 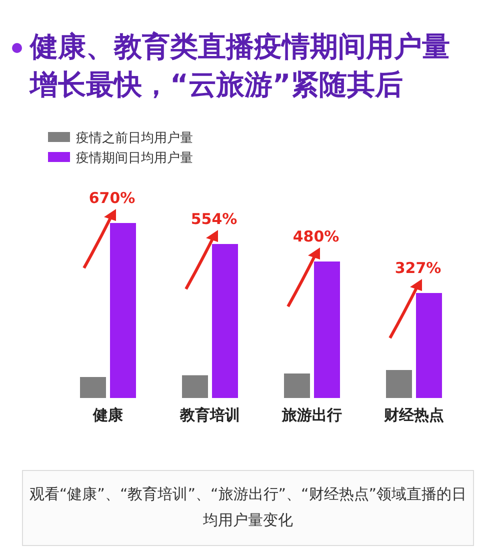 What do you see at coordinates (316, 237) in the screenshot?
I see `annotation: 480%` at bounding box center [316, 237].